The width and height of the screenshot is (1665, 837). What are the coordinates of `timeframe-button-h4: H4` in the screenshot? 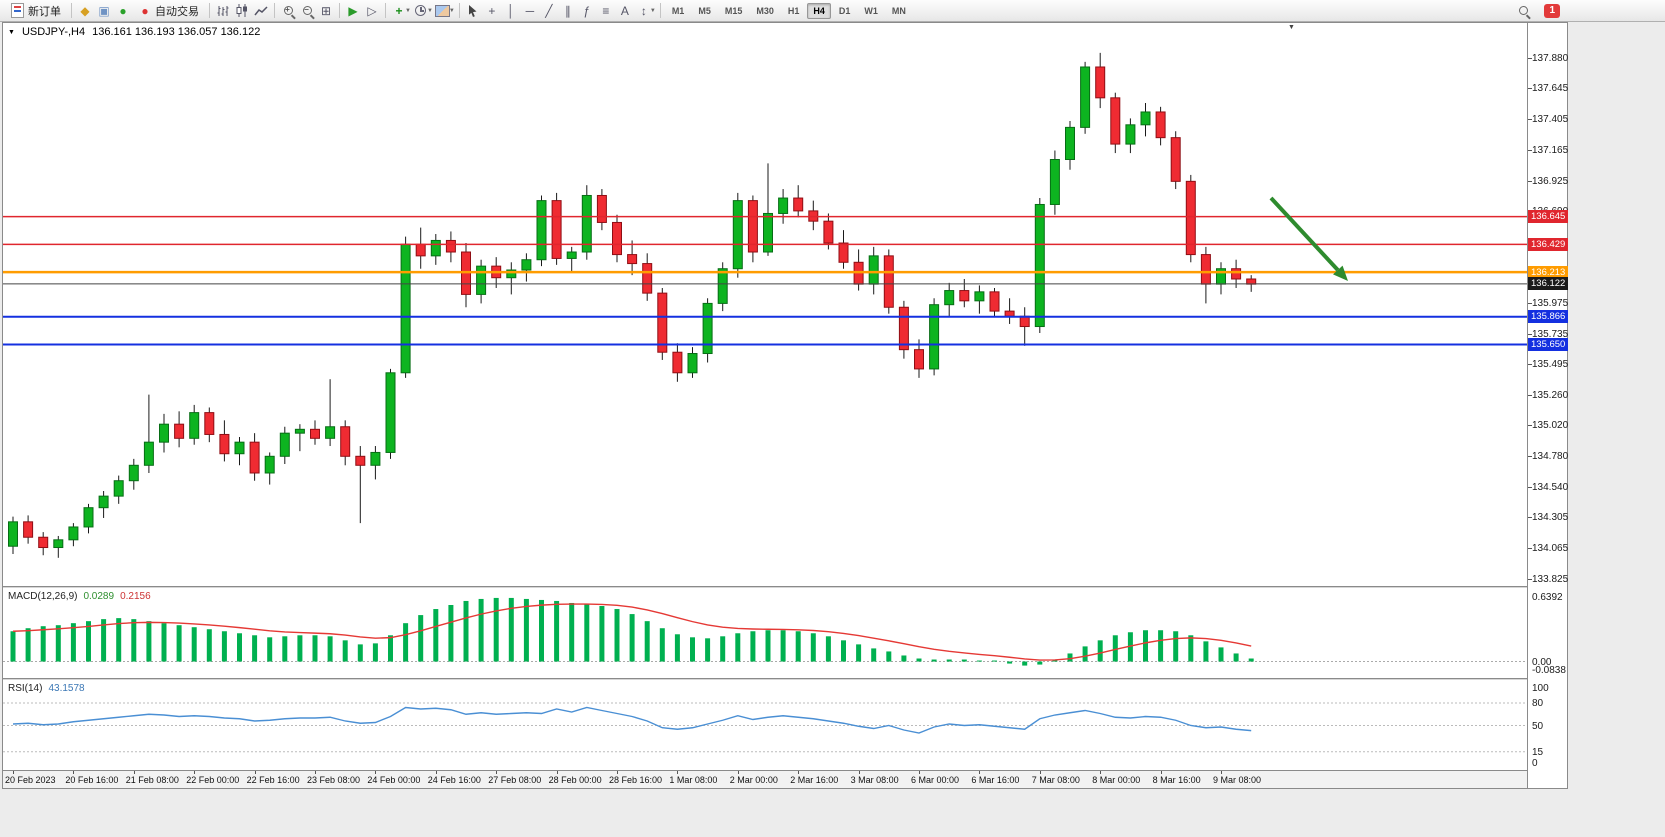 It's located at (819, 10).